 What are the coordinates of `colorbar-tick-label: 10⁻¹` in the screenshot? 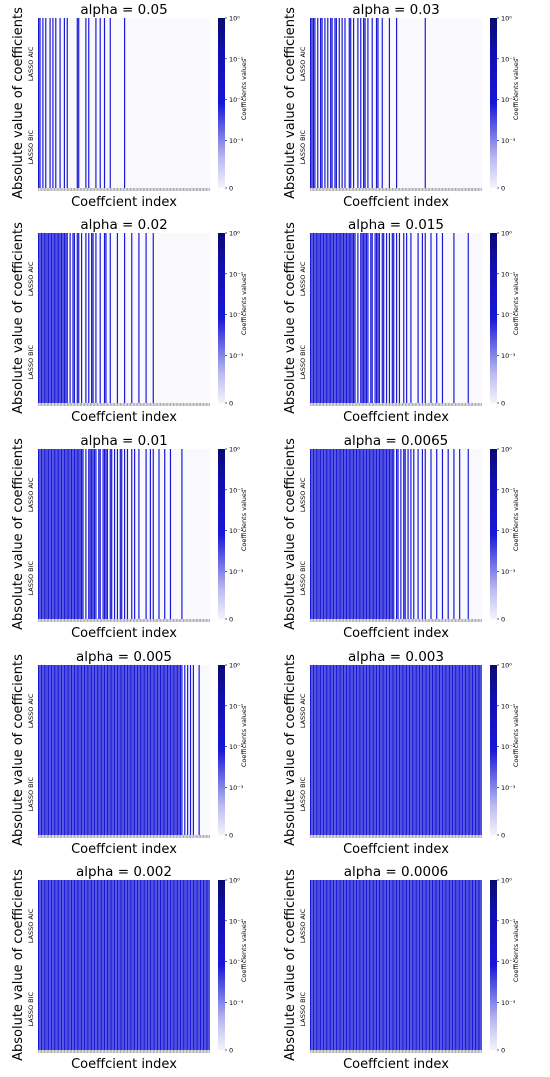 It's located at (508, 706).